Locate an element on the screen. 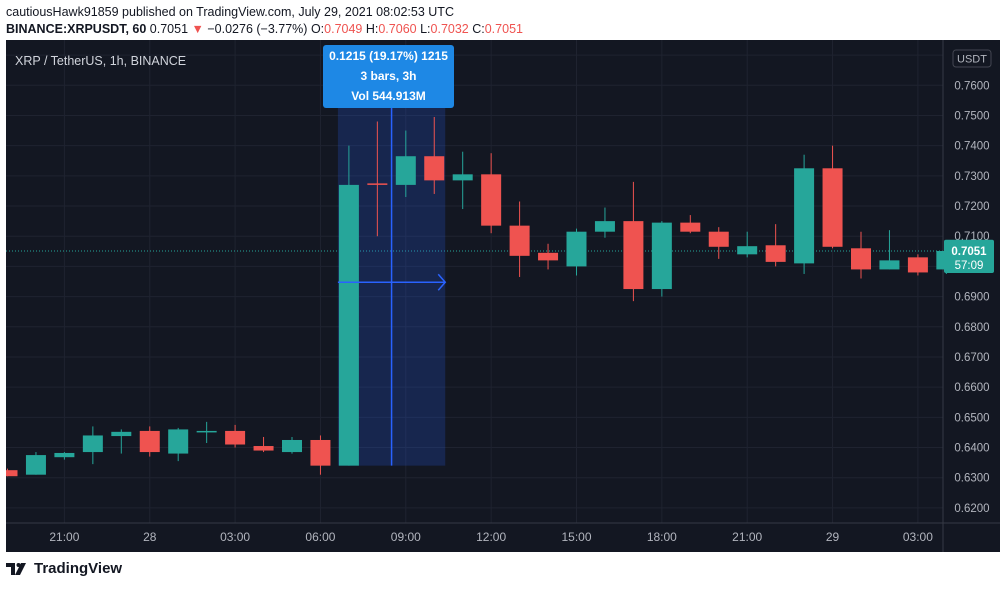 This screenshot has height=589, width=1006. open-label: O: is located at coordinates (317, 29).